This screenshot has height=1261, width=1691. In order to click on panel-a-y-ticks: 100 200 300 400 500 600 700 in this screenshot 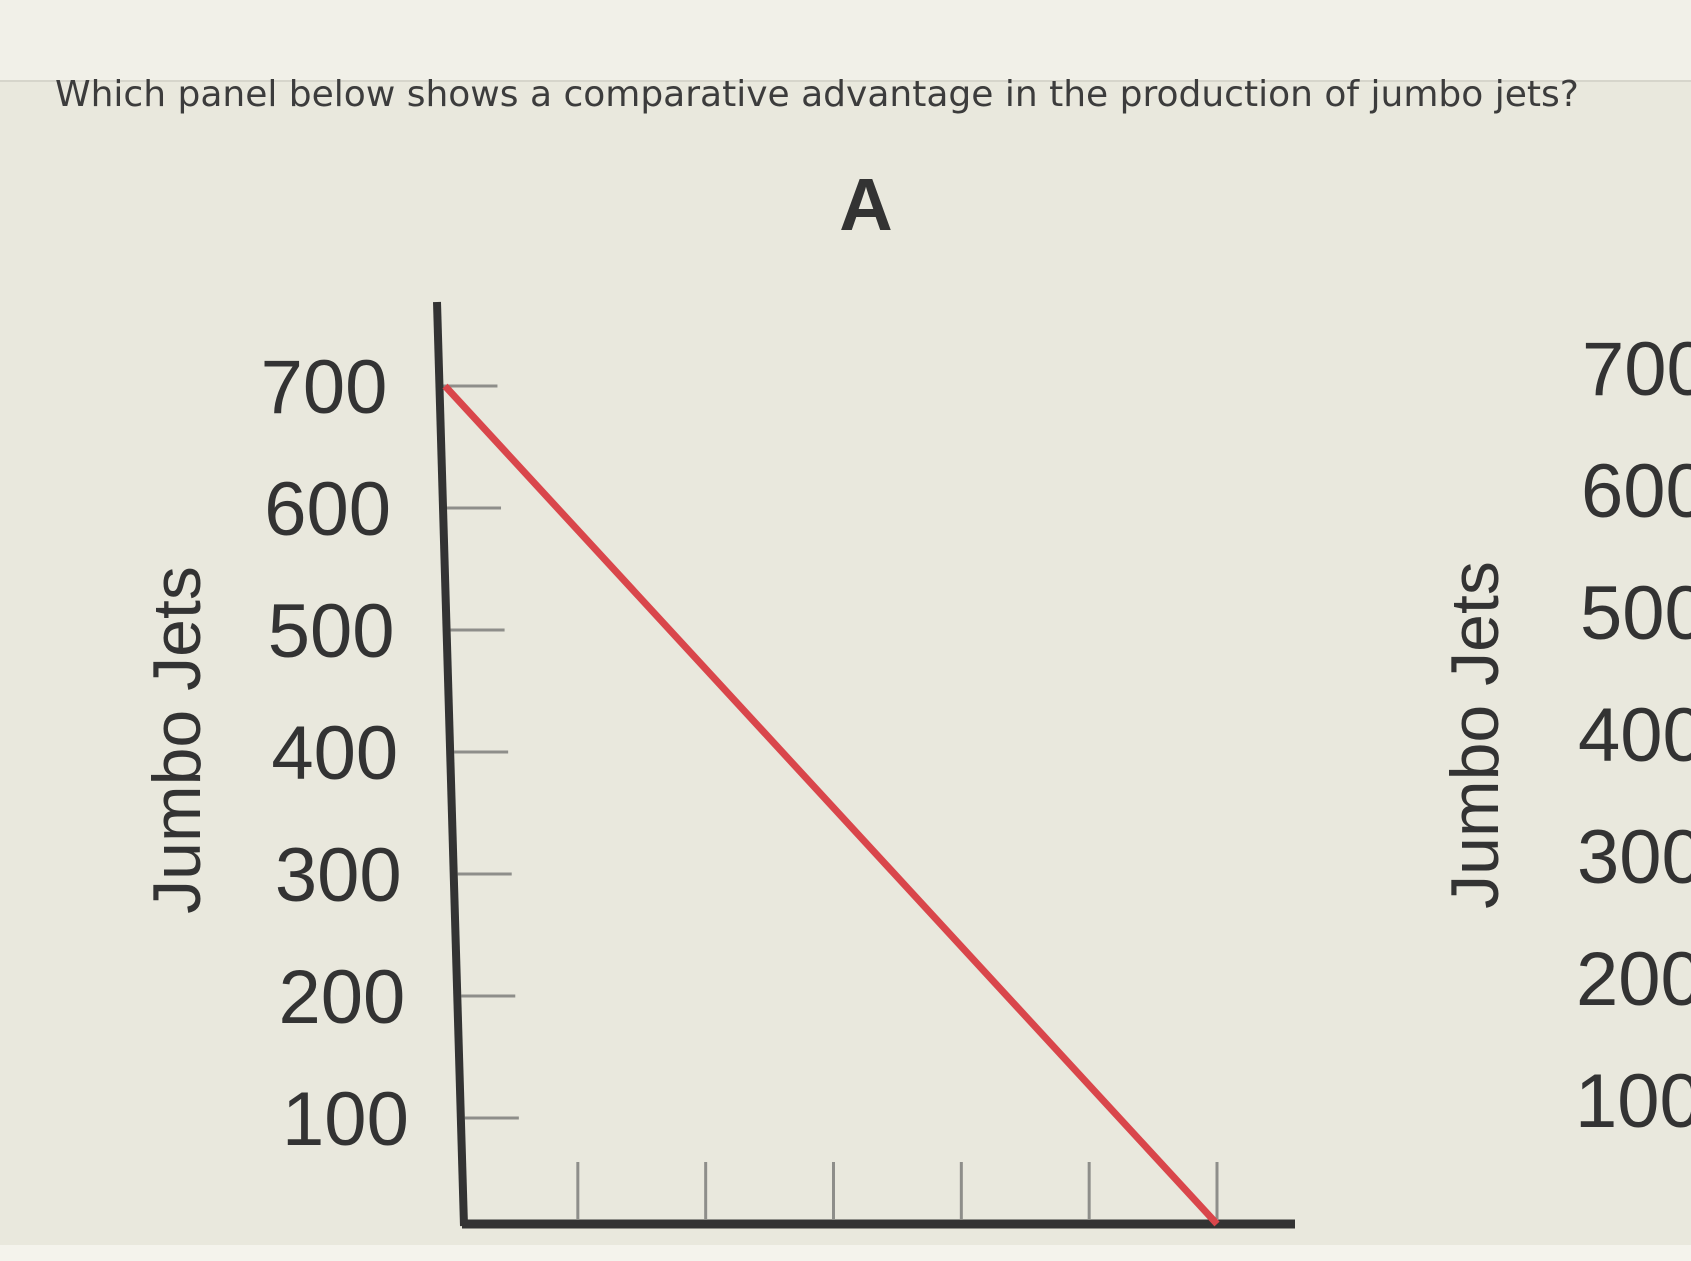, I will do `click(390, 753)`.